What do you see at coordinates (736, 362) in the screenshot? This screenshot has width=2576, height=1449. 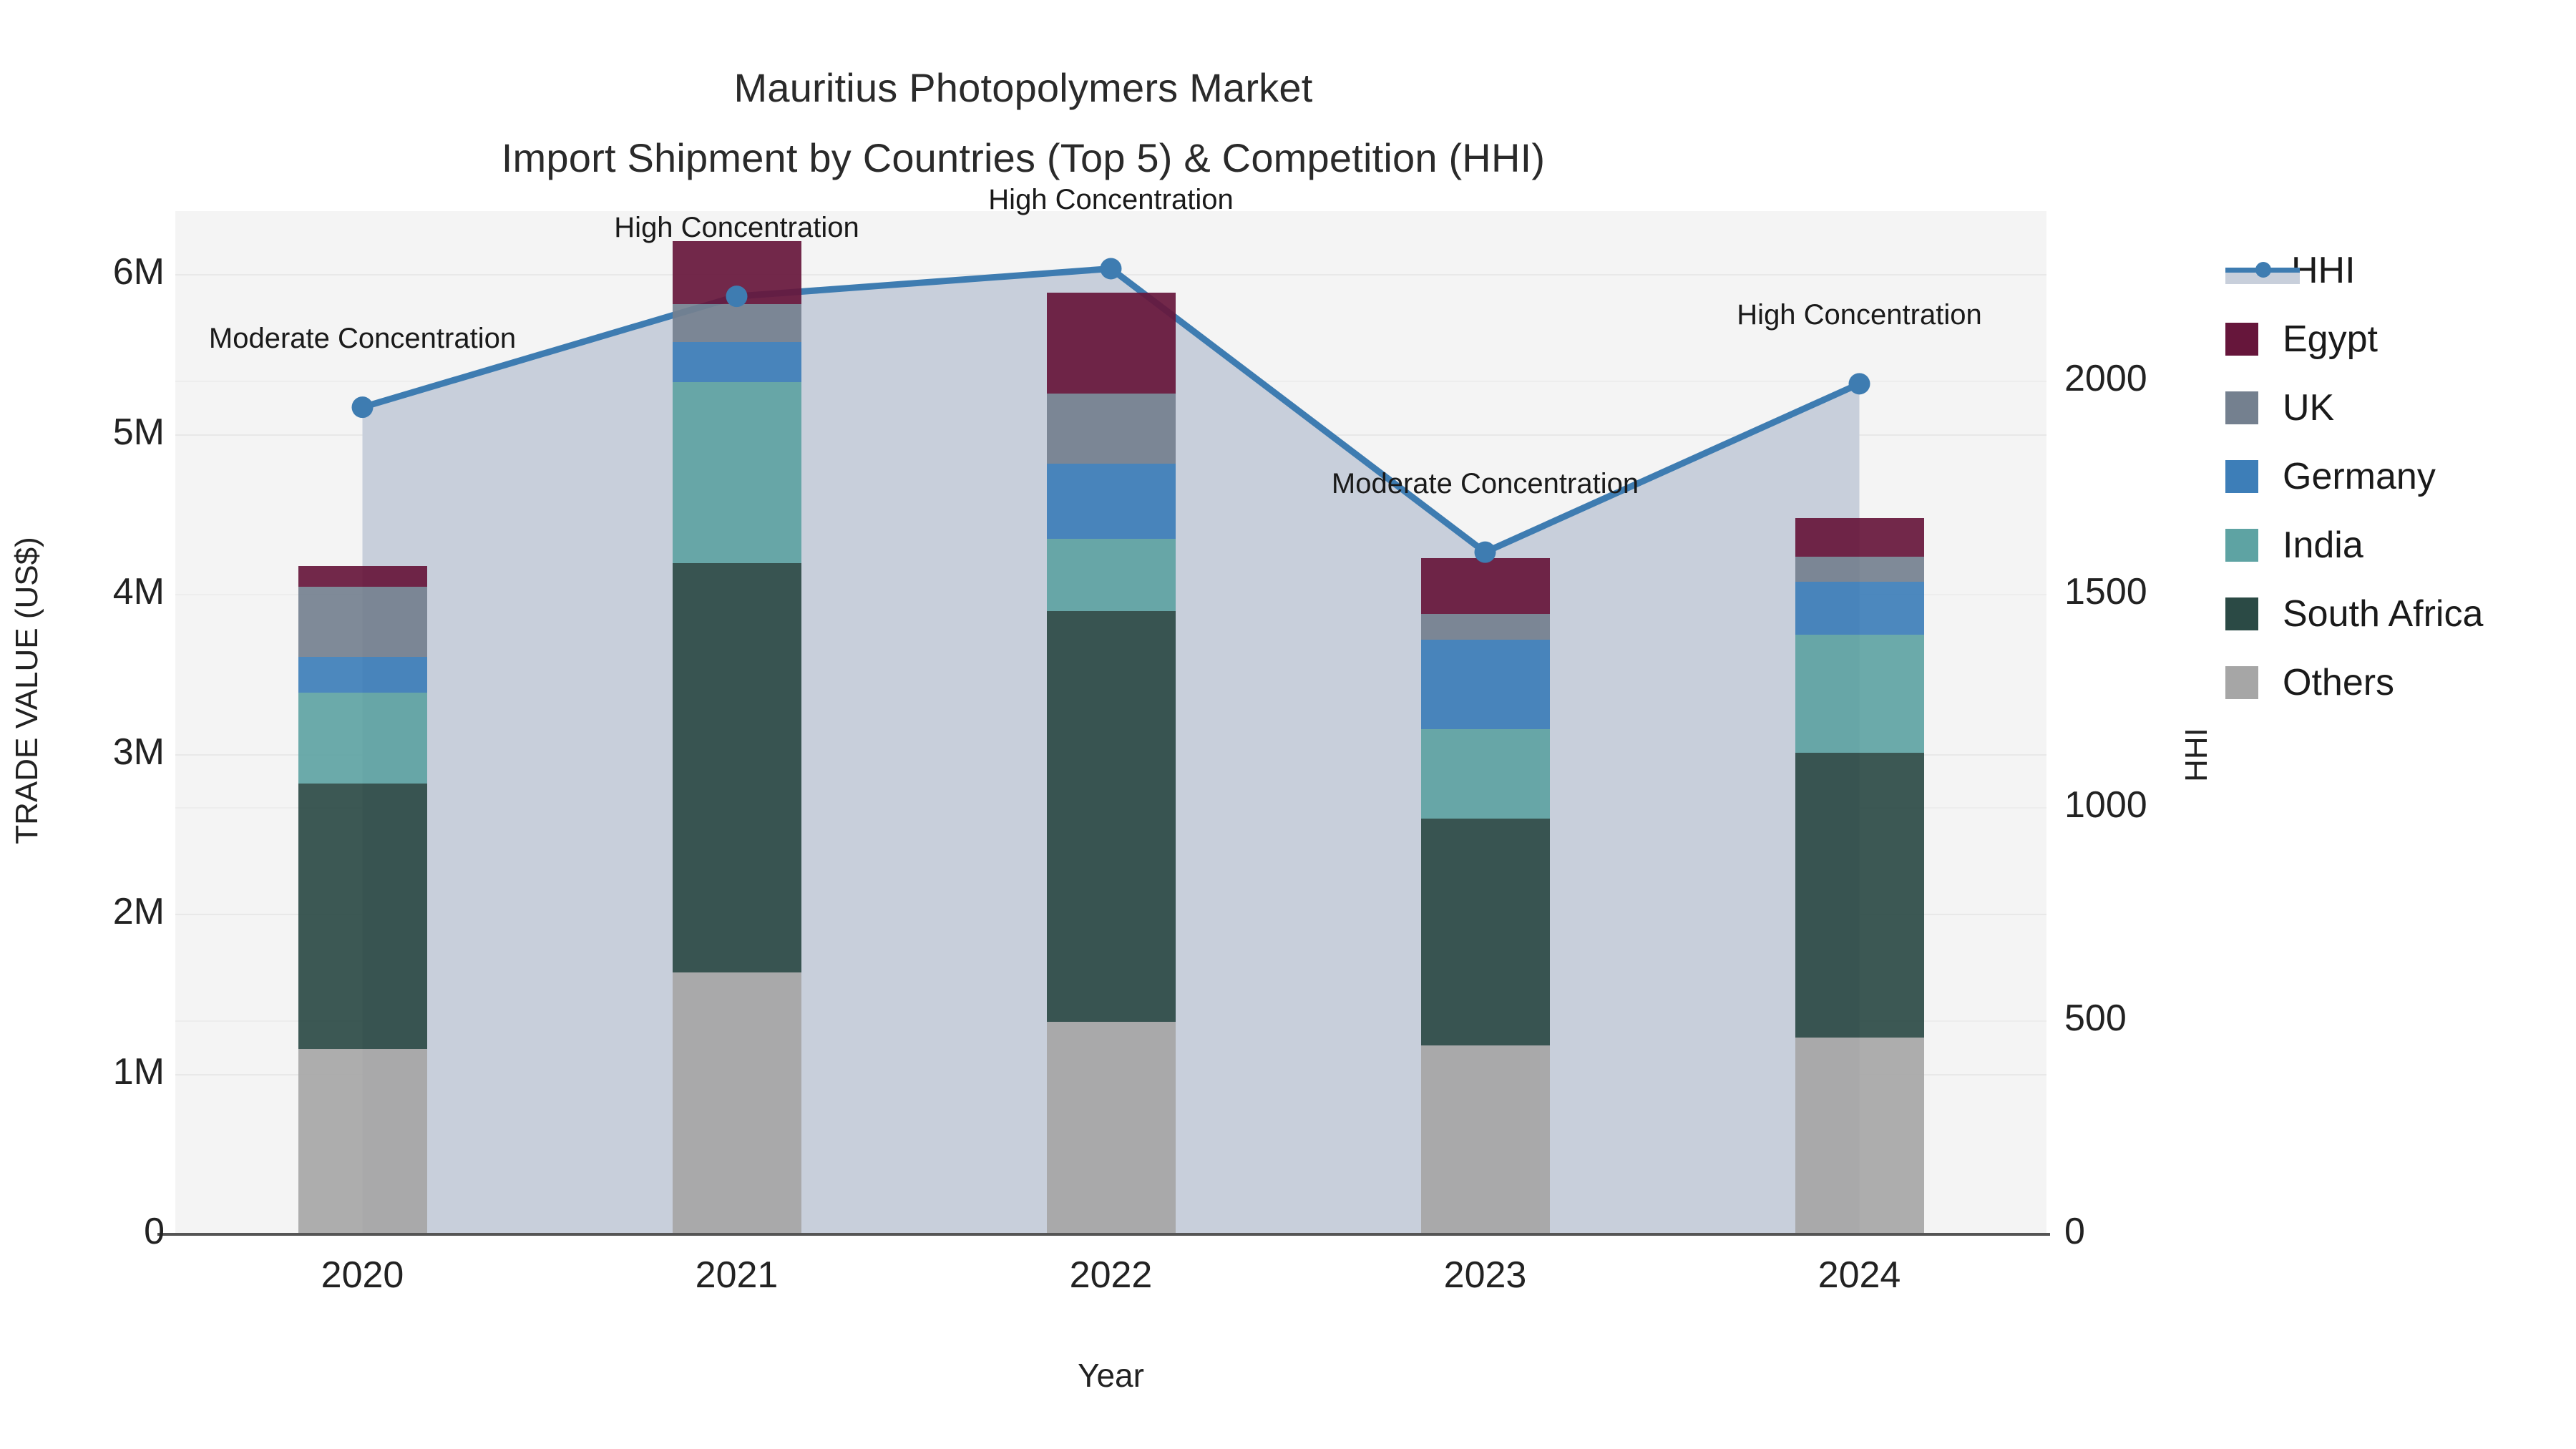 I see `bar-segment-2021-germany` at bounding box center [736, 362].